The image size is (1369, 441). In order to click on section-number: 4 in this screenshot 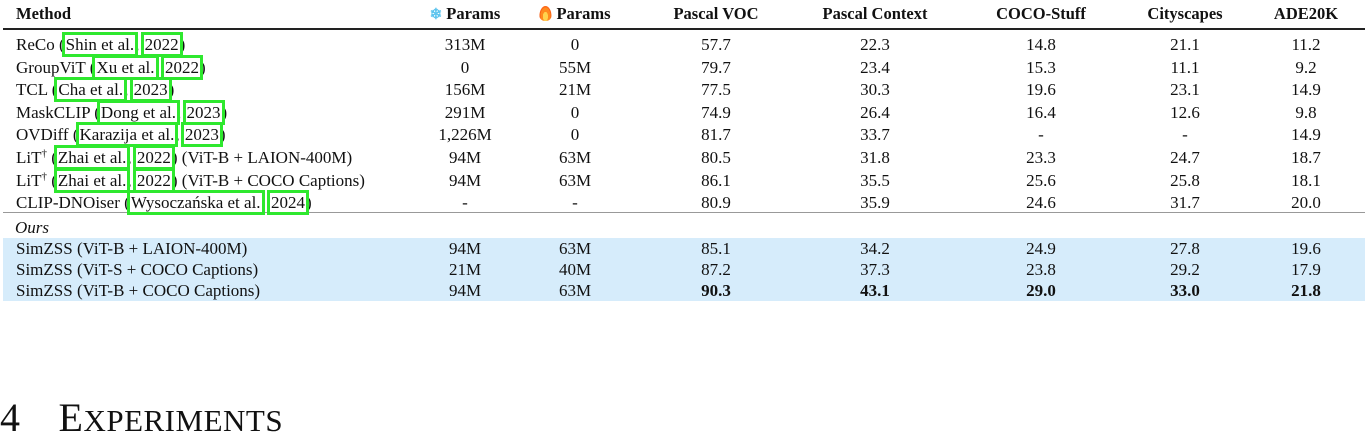, I will do `click(10, 417)`.